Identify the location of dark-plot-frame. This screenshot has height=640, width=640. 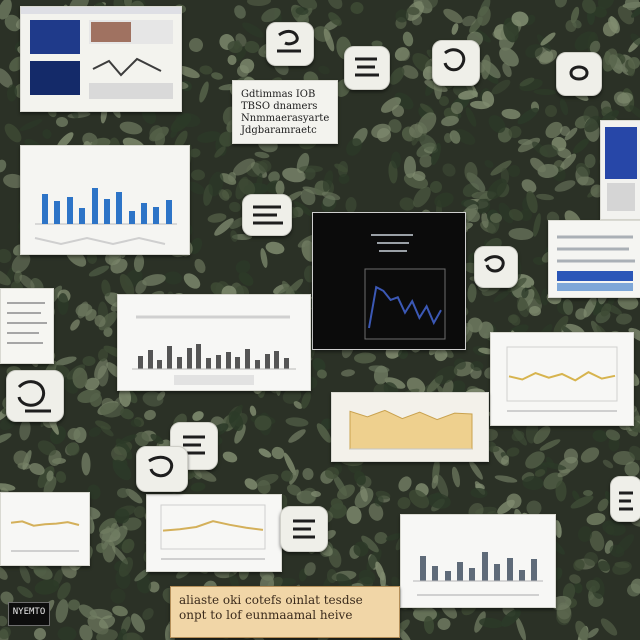
(405, 304).